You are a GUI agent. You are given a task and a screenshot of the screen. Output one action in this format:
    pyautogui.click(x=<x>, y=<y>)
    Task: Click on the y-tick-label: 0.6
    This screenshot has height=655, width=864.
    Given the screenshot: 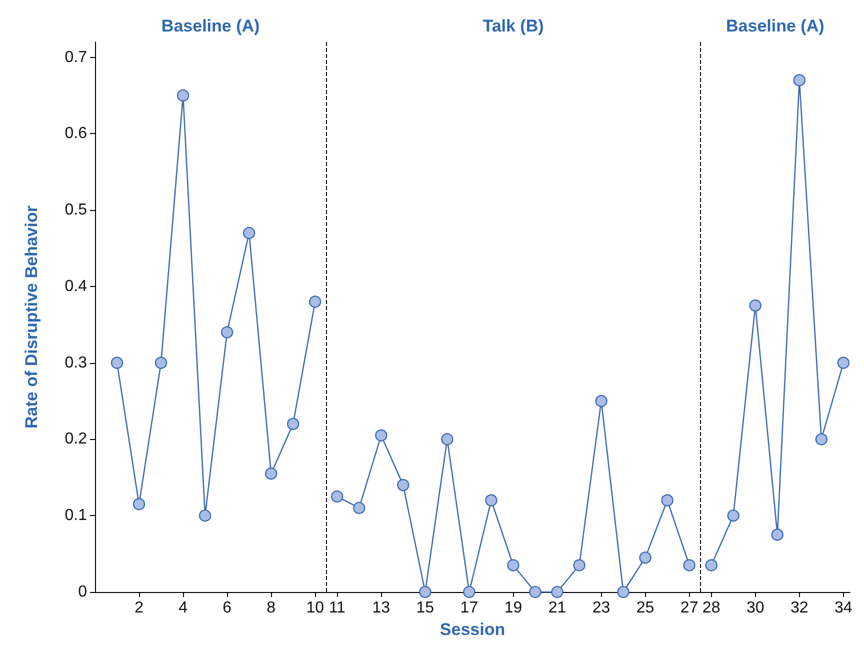 What is the action you would take?
    pyautogui.click(x=76, y=133)
    